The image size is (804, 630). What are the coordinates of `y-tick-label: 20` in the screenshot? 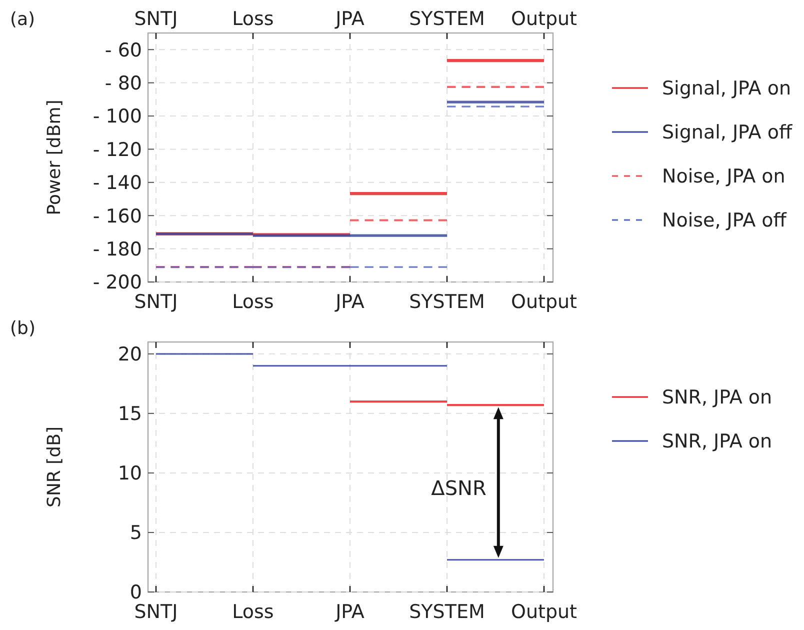 It's located at (130, 355).